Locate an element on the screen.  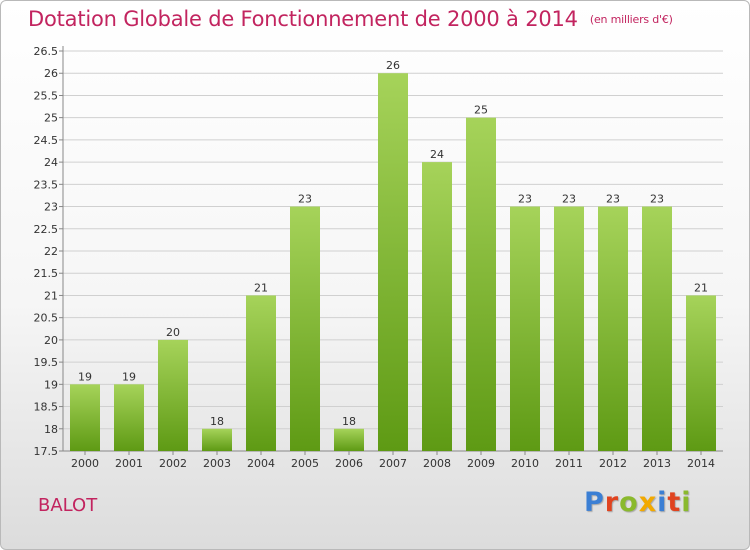
logo-letter: P is located at coordinates (594, 502).